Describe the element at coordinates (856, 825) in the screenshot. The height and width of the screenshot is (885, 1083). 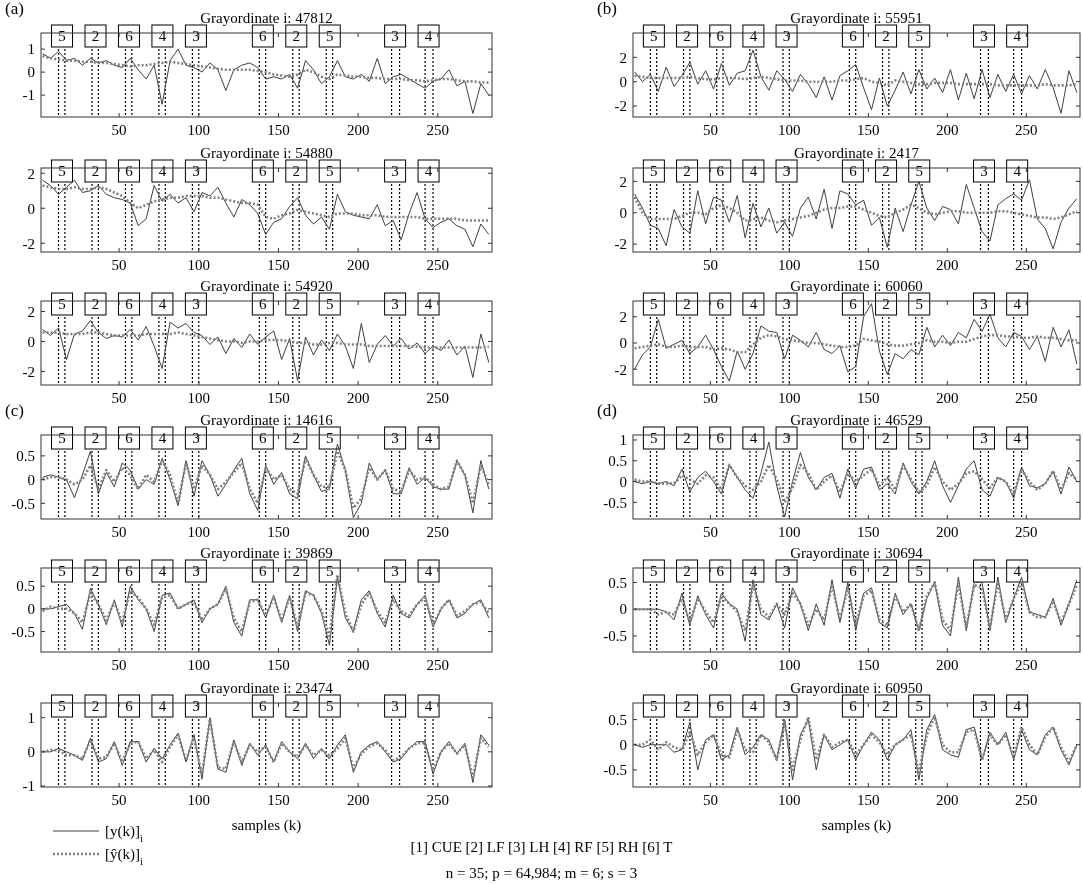
I see `x-axis-title: samples (k)` at that location.